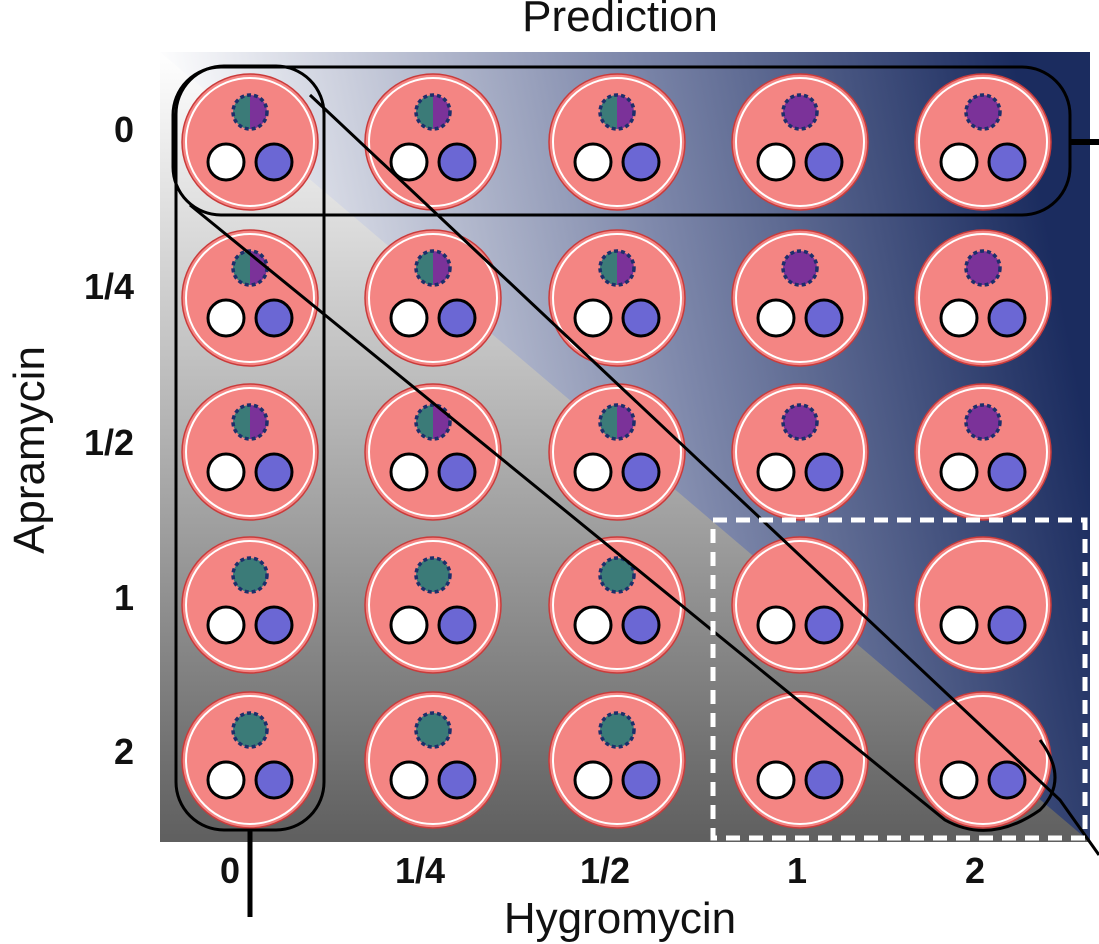 The image size is (1099, 944). I want to click on cell-r0-c3, so click(800, 142).